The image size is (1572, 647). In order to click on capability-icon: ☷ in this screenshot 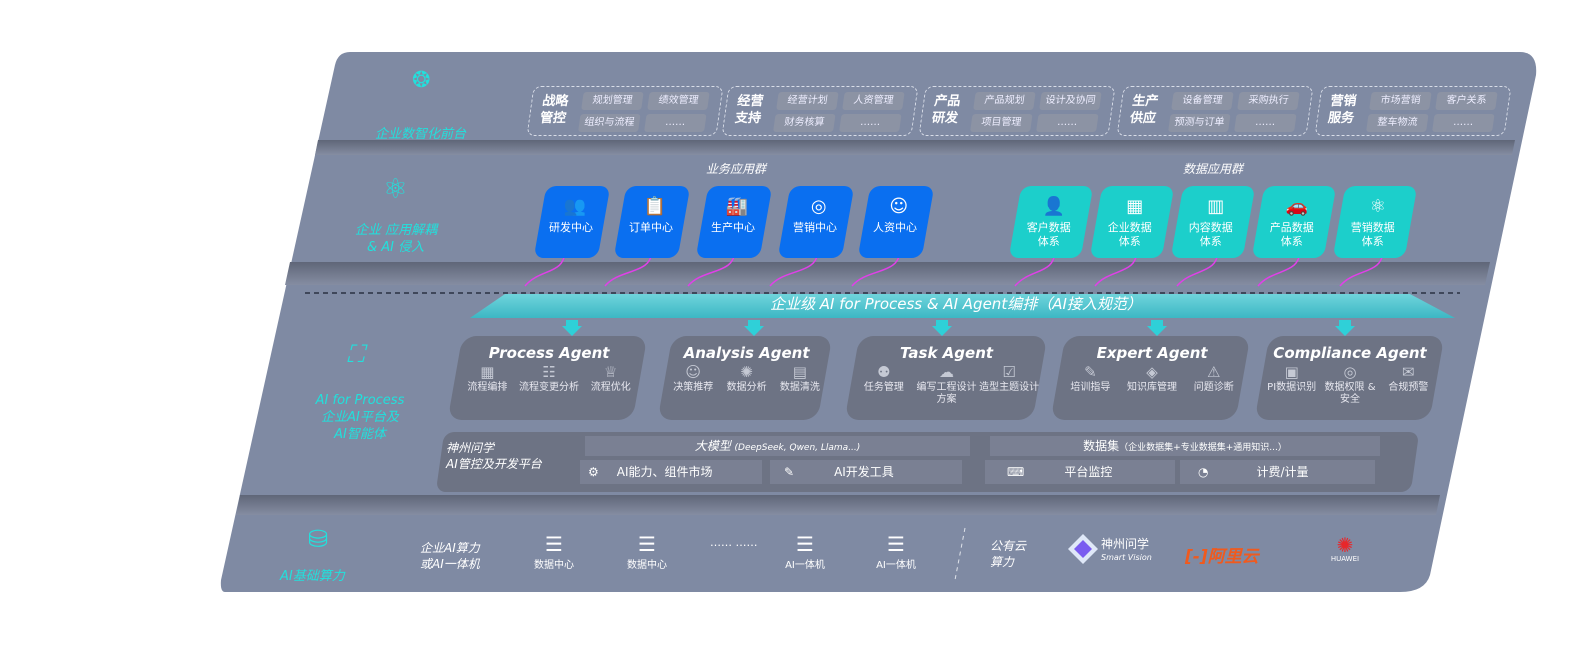, I will do `click(549, 372)`.